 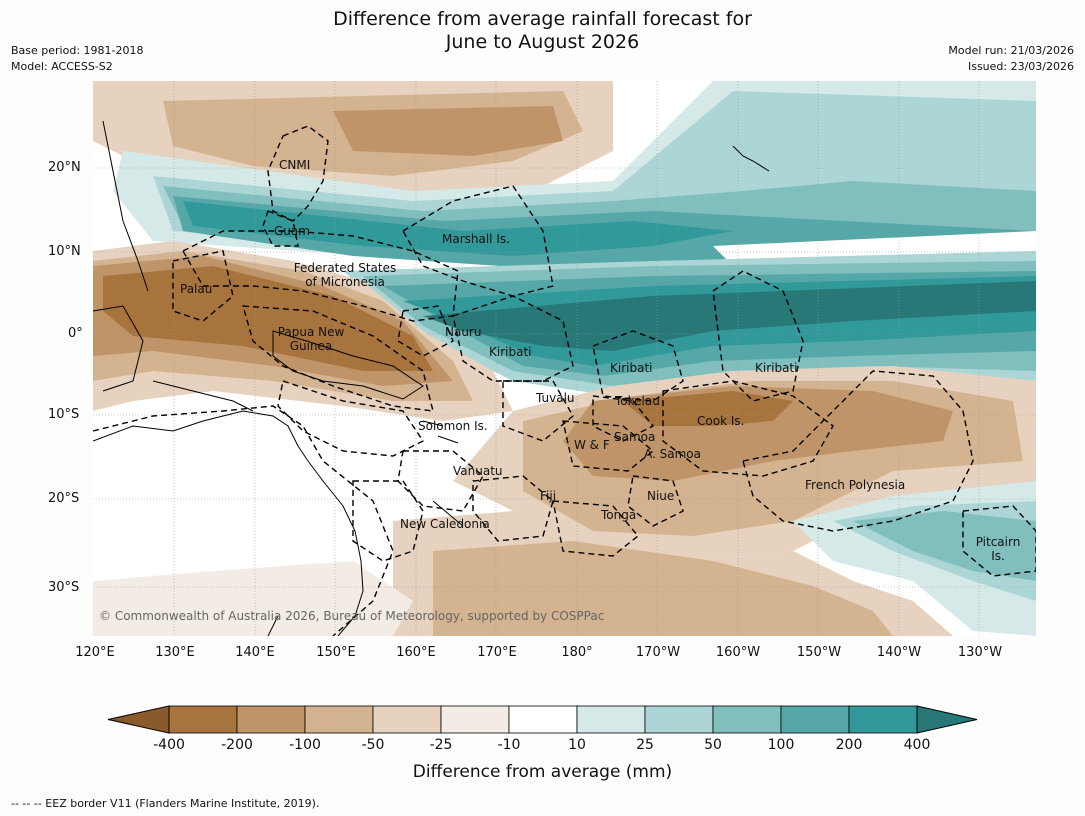 What do you see at coordinates (388, 521) in the screenshot?
I see `eez-new-caledonia` at bounding box center [388, 521].